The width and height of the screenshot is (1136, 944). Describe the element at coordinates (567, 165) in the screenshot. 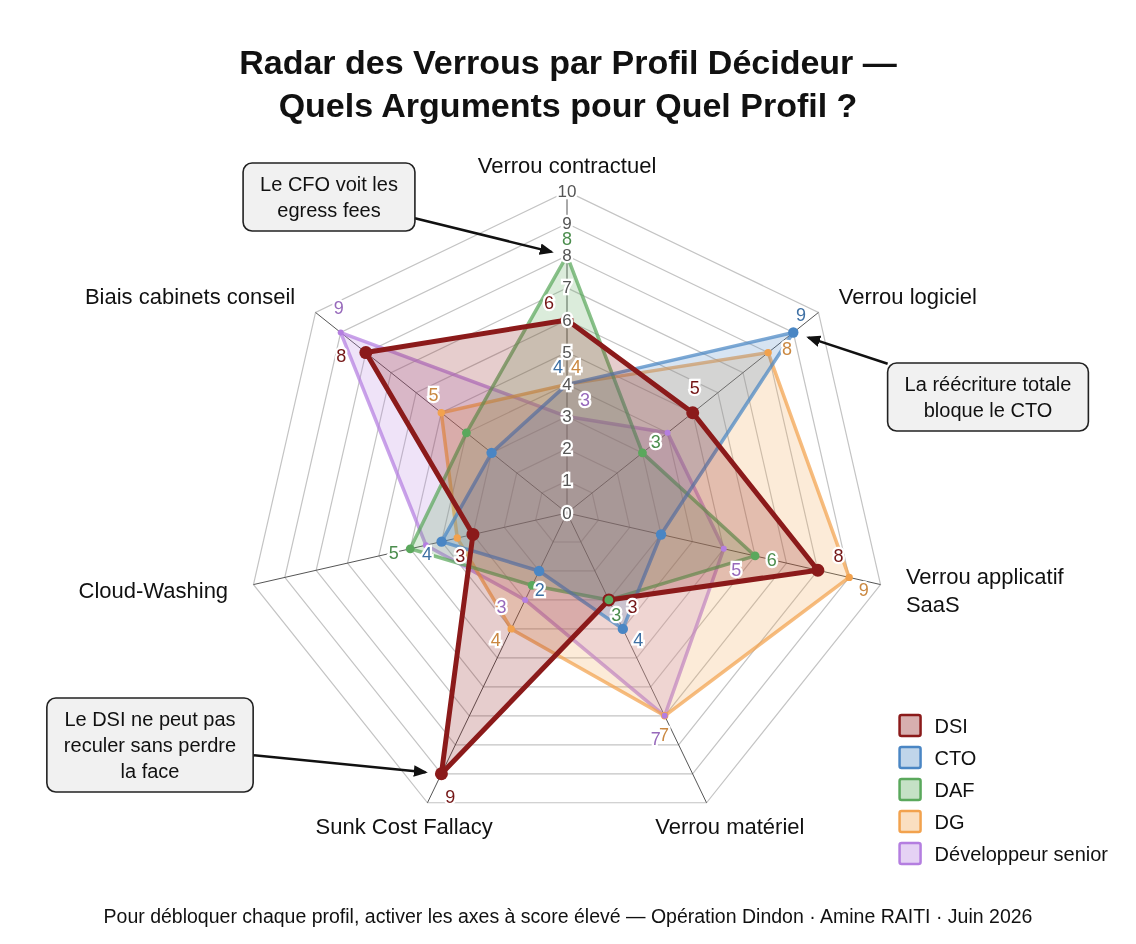

I see `spoke-label: Verrou contractuel` at that location.